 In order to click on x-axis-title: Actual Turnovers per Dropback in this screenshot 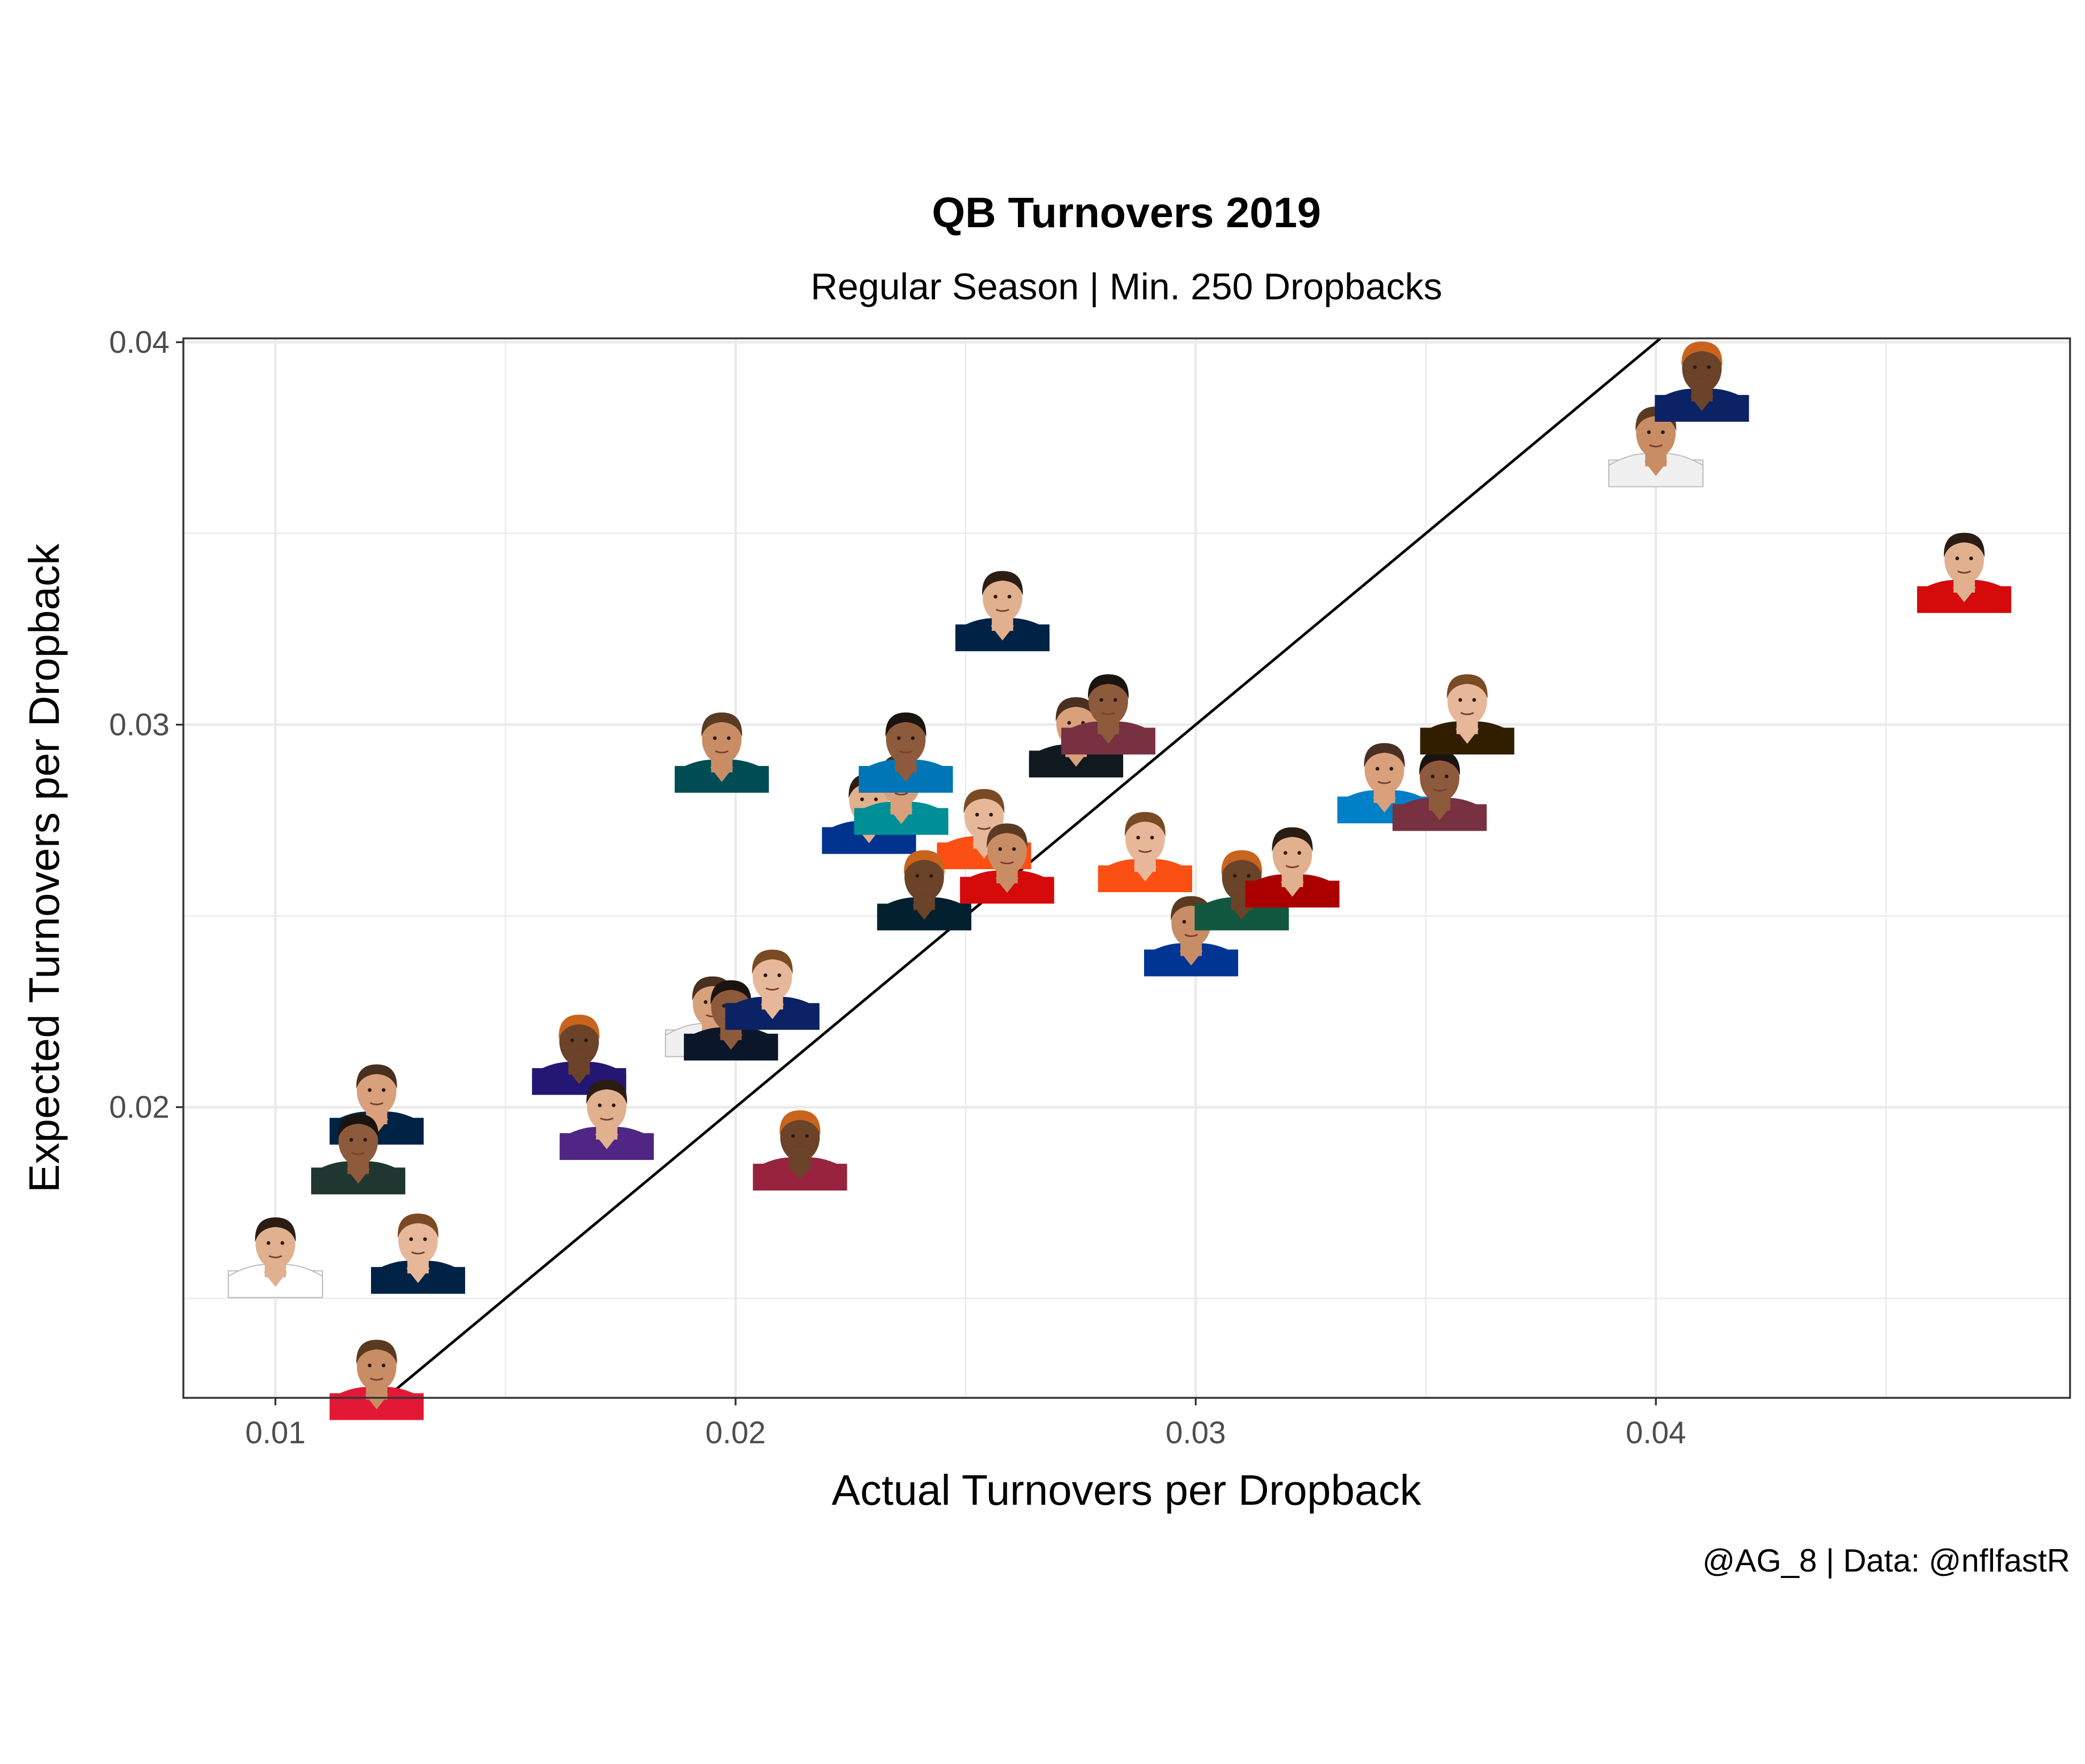, I will do `click(1127, 1490)`.